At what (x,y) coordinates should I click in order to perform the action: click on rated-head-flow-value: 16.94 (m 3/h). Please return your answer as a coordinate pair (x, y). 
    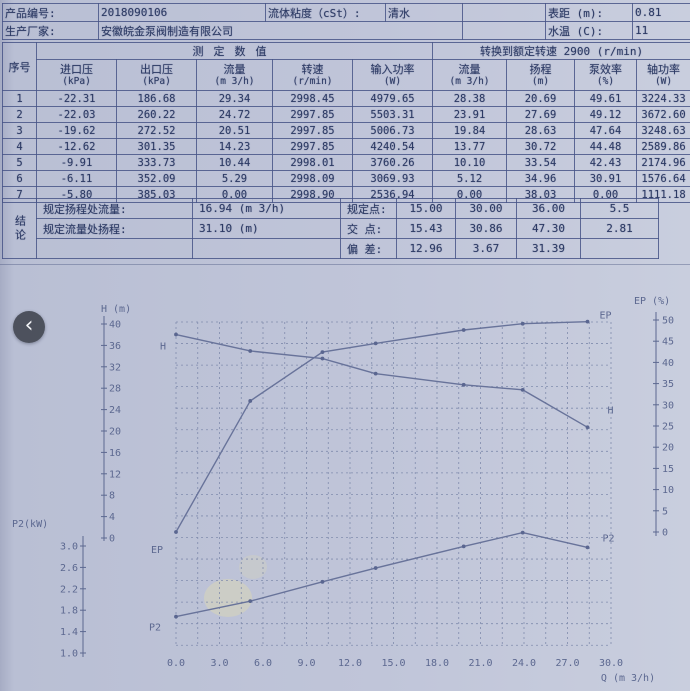
    Looking at the image, I should click on (266, 208).